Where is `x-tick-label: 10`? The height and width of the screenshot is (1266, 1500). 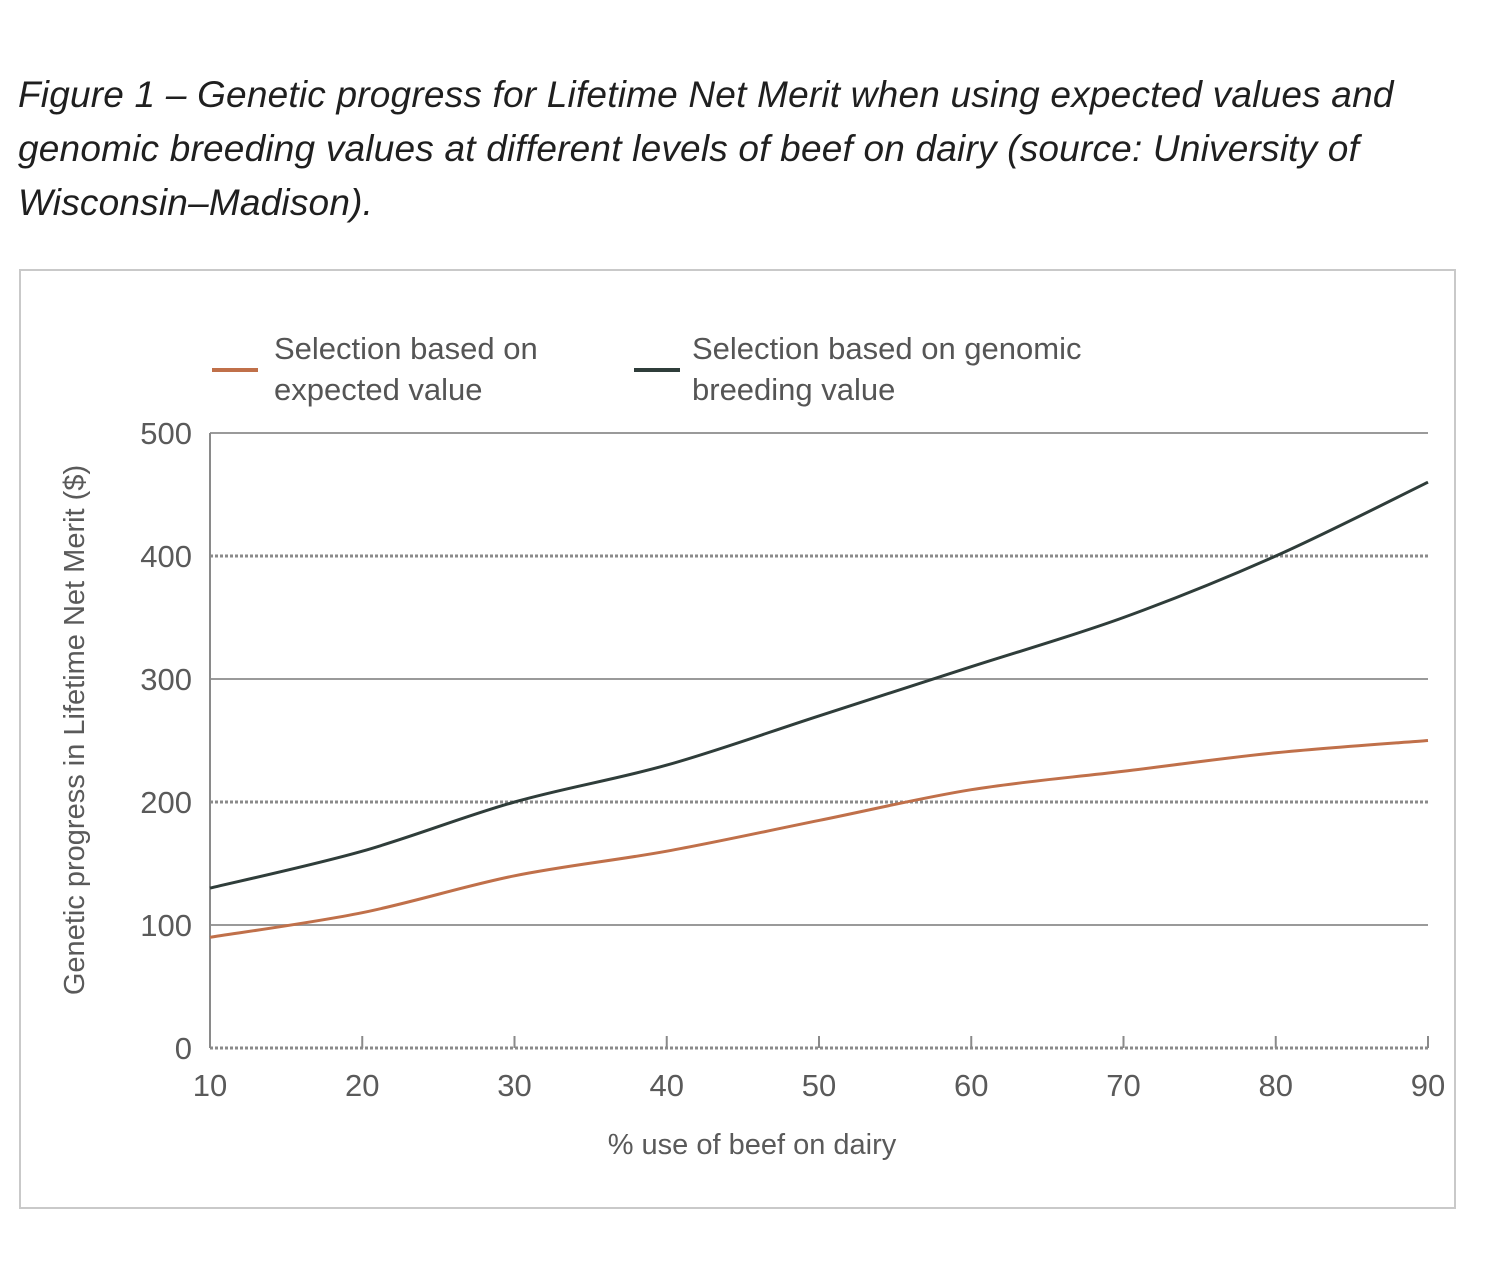 x-tick-label: 10 is located at coordinates (210, 1085).